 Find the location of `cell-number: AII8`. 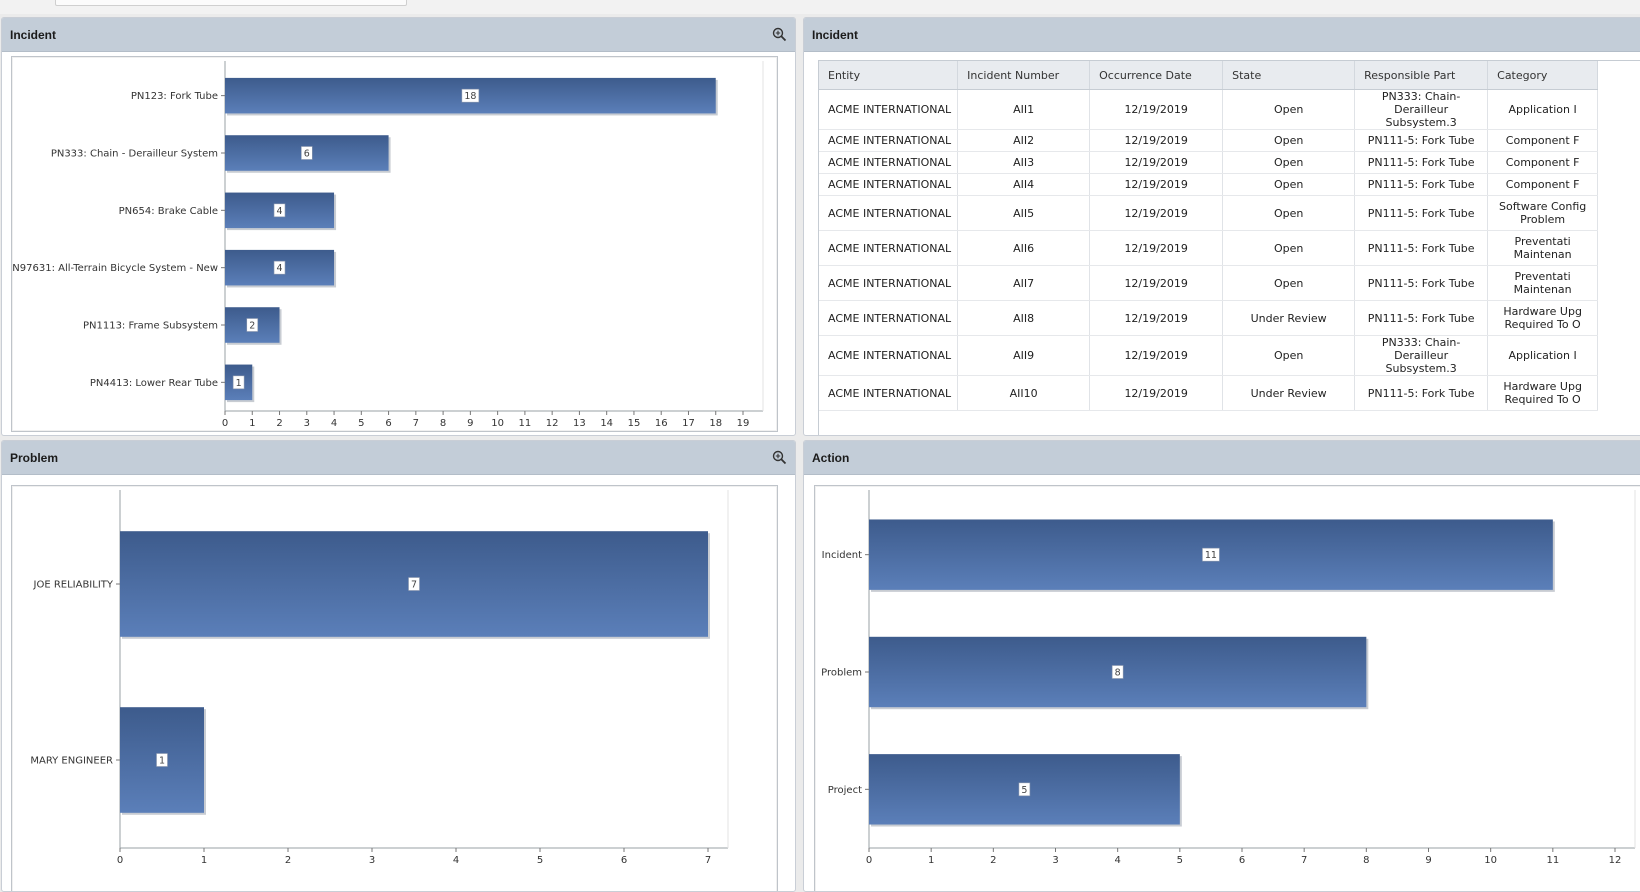

cell-number: AII8 is located at coordinates (1024, 318).